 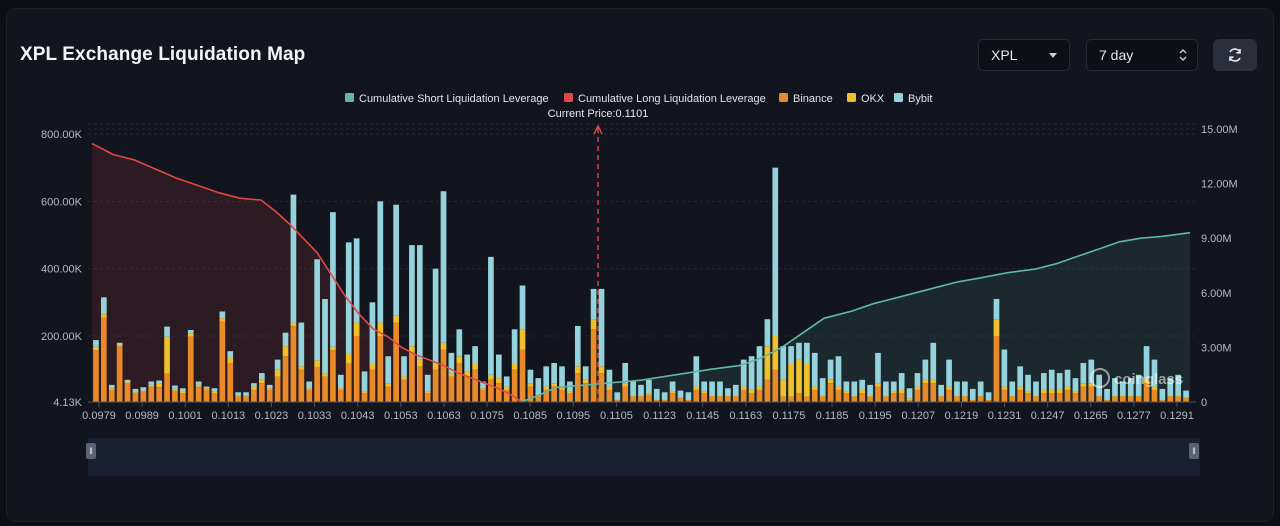 What do you see at coordinates (487, 416) in the screenshot?
I see `x-tick-label: 0.1075` at bounding box center [487, 416].